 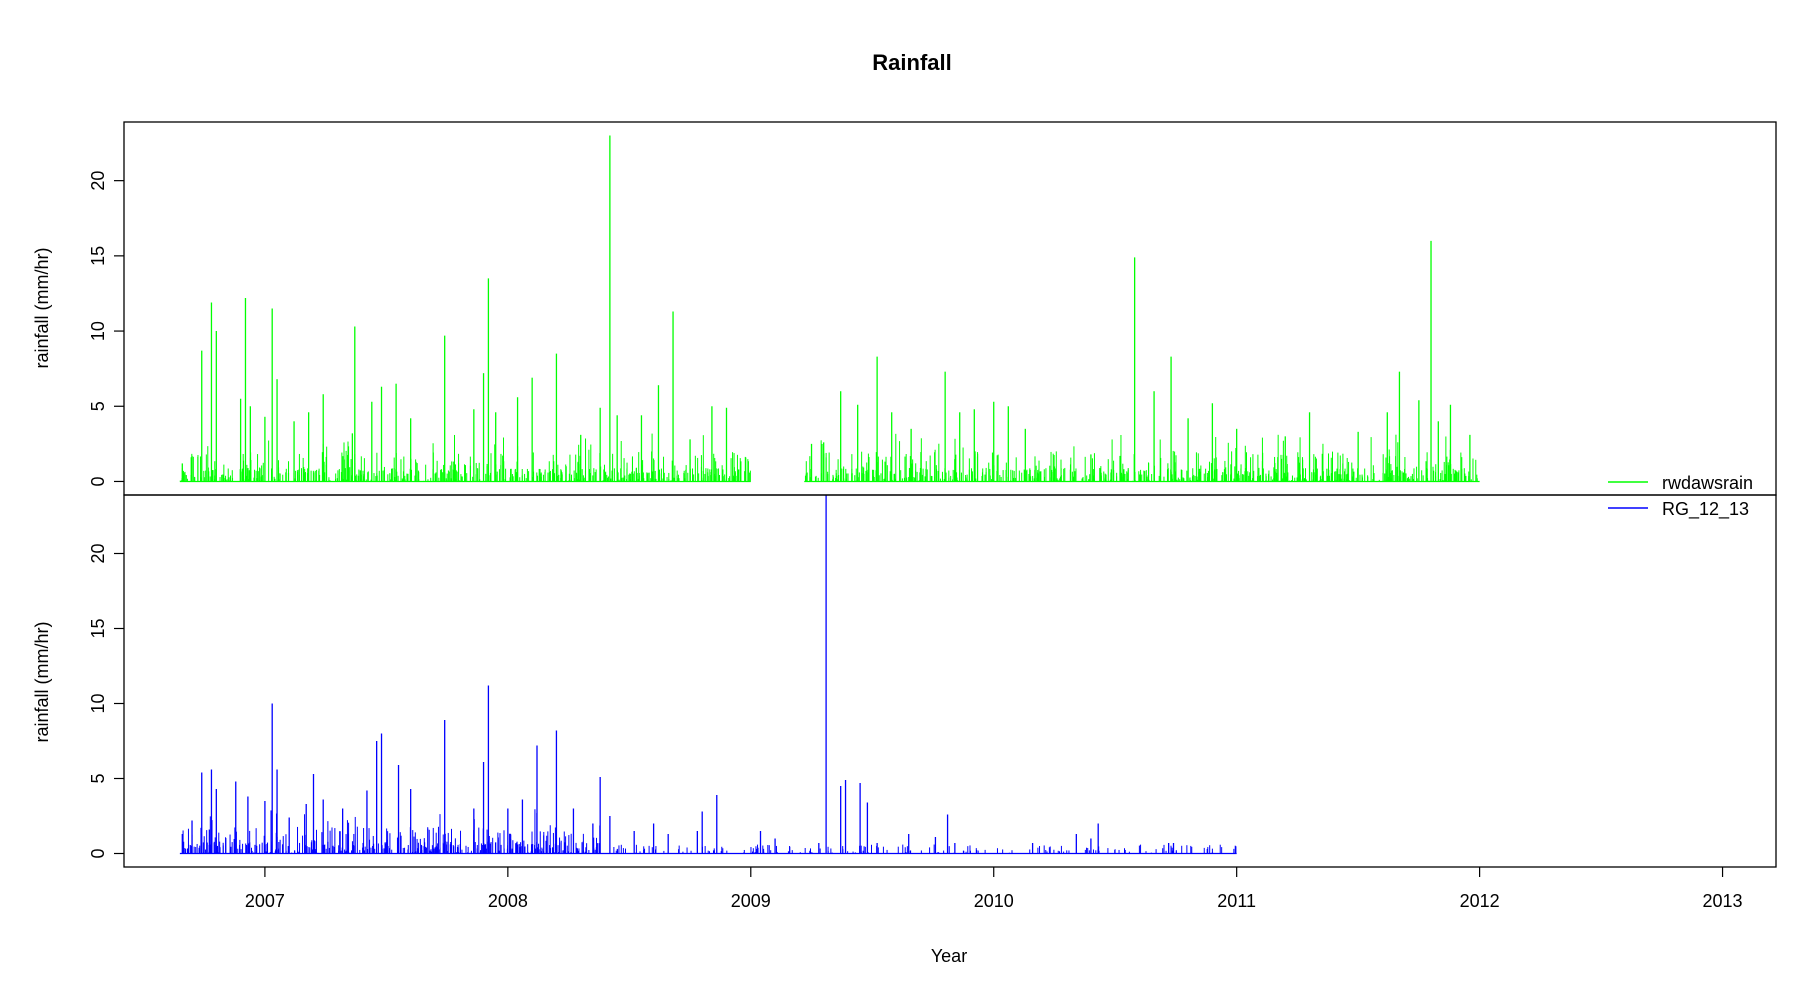 What do you see at coordinates (1480, 901) in the screenshot?
I see `xtick-label-5: 2012` at bounding box center [1480, 901].